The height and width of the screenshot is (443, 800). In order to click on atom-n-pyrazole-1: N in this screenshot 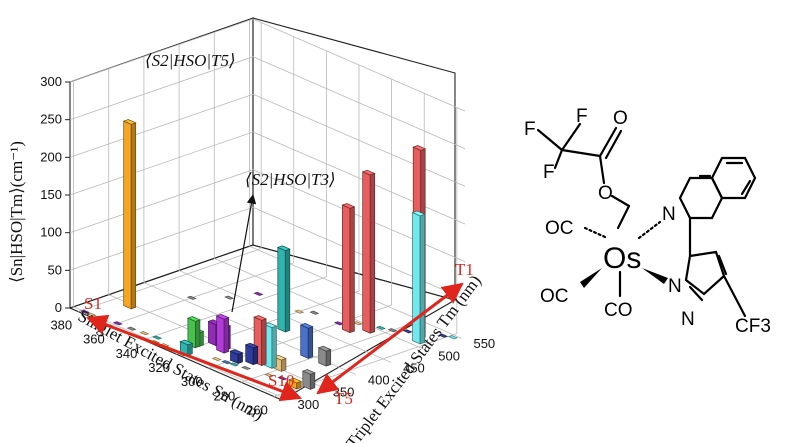, I will do `click(675, 286)`.